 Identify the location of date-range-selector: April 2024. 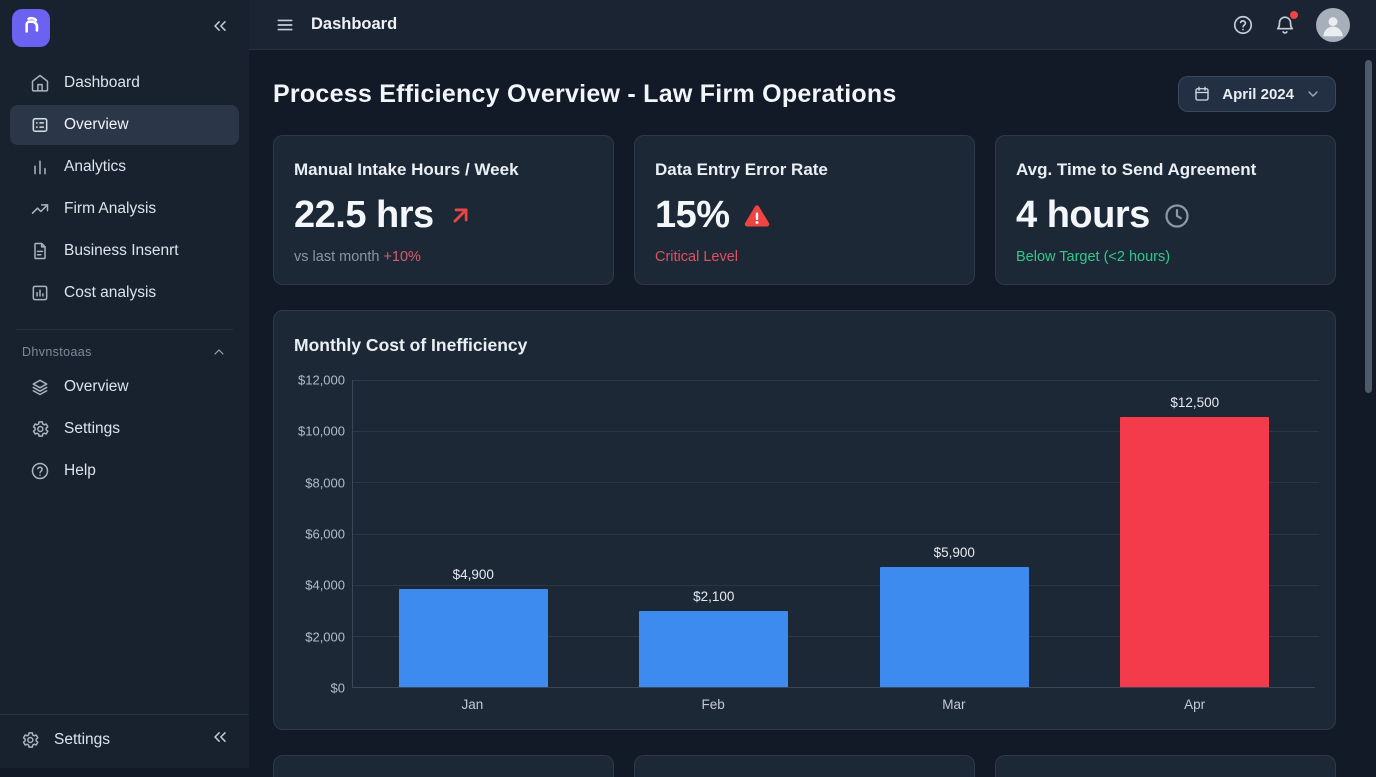
(1257, 94).